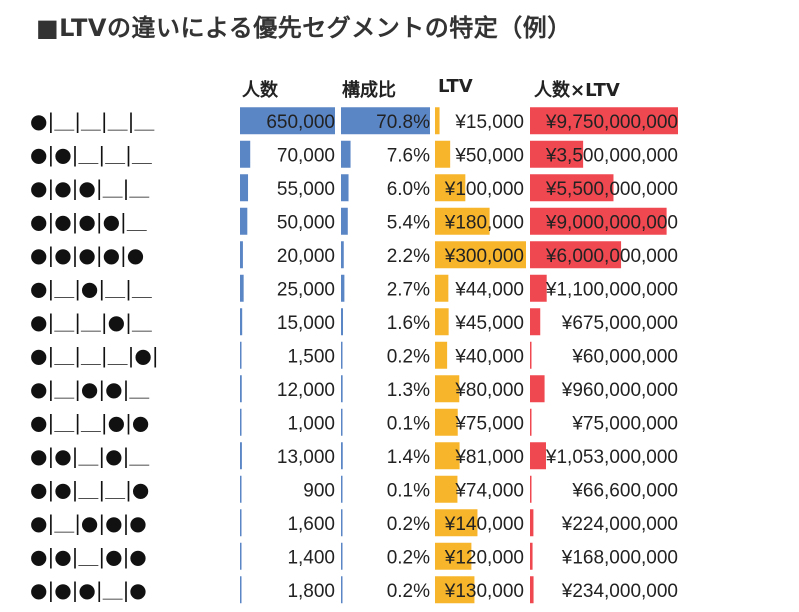 Image resolution: width=799 pixels, height=612 pixels. I want to click on segment-pattern-label: ●|●|＿|●|●, so click(88, 556).